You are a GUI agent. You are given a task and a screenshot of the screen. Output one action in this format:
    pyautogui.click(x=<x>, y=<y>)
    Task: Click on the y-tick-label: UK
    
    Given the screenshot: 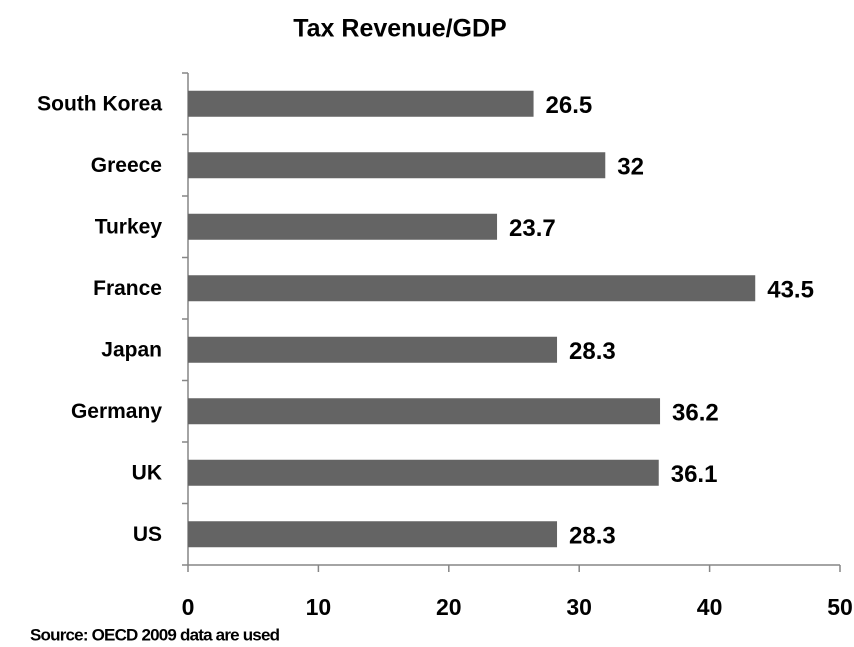 What is the action you would take?
    pyautogui.click(x=147, y=472)
    